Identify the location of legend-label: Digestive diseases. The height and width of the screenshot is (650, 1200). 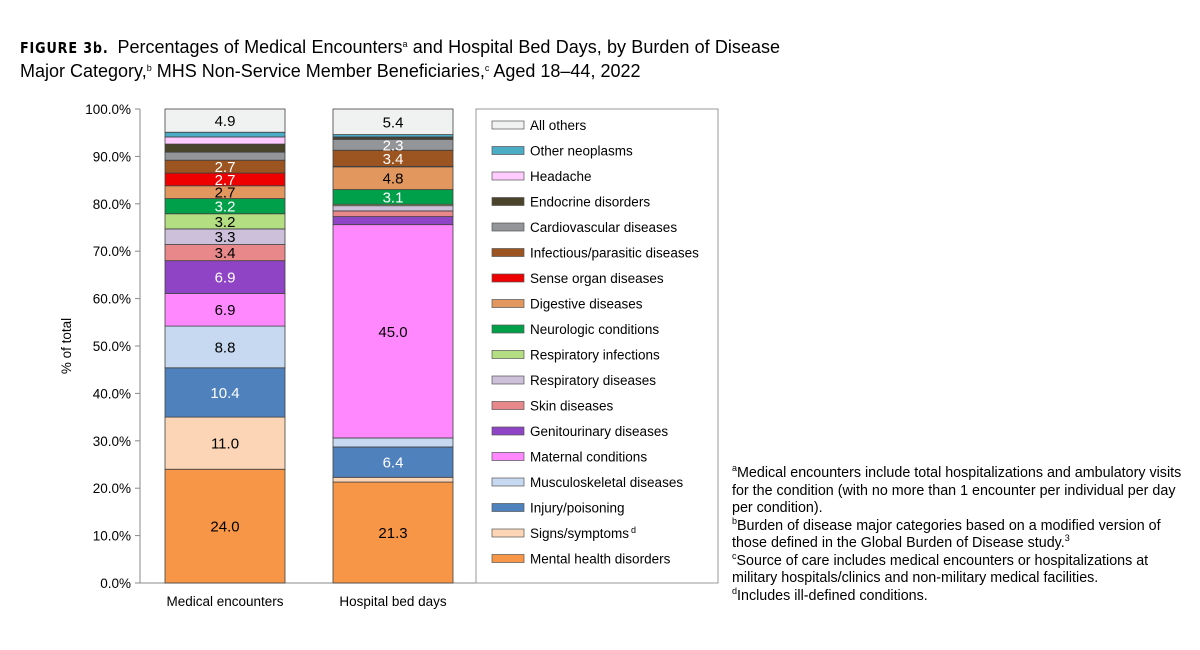
(586, 304).